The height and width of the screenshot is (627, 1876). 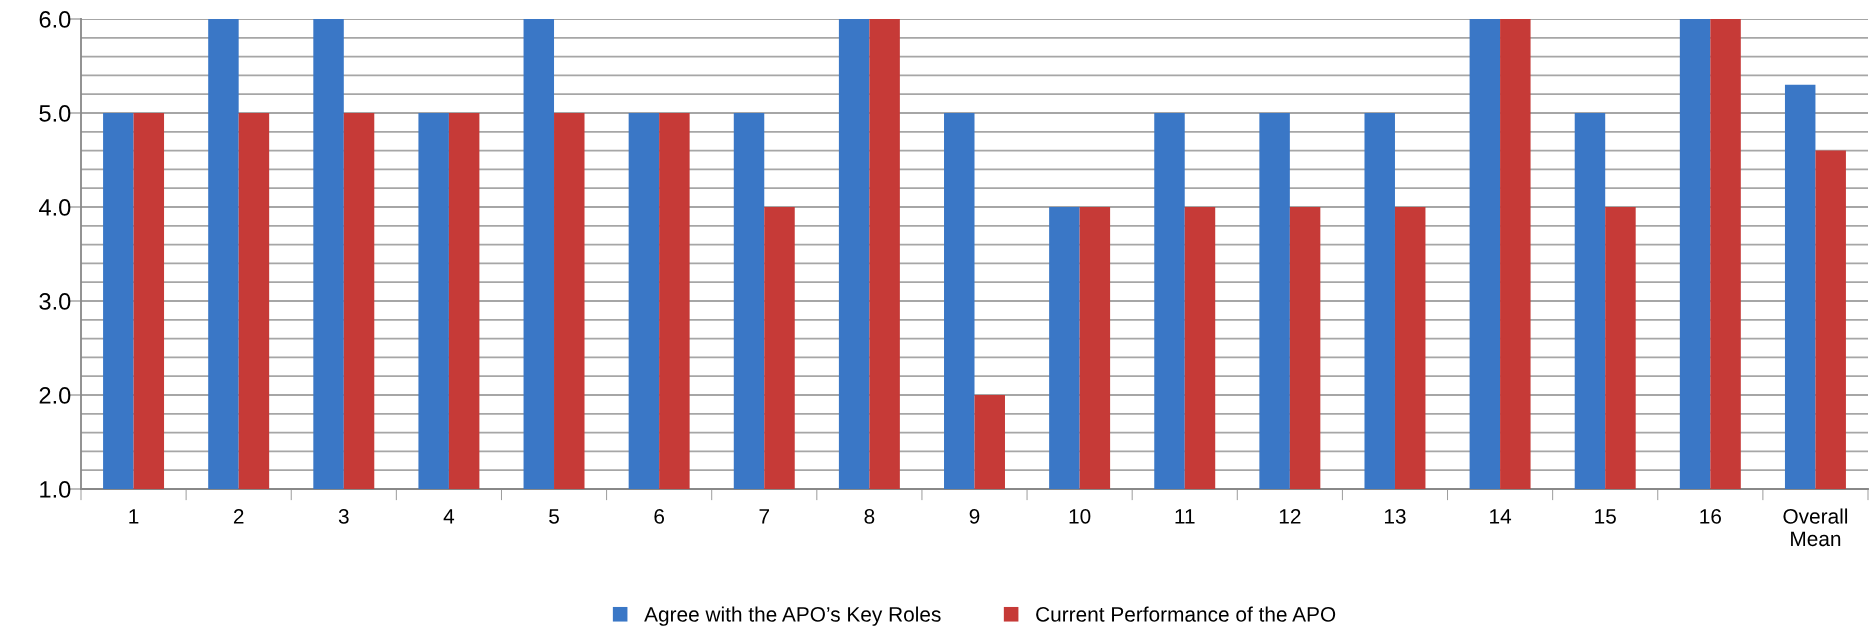 What do you see at coordinates (974, 516) in the screenshot?
I see `x-tick-label: 9` at bounding box center [974, 516].